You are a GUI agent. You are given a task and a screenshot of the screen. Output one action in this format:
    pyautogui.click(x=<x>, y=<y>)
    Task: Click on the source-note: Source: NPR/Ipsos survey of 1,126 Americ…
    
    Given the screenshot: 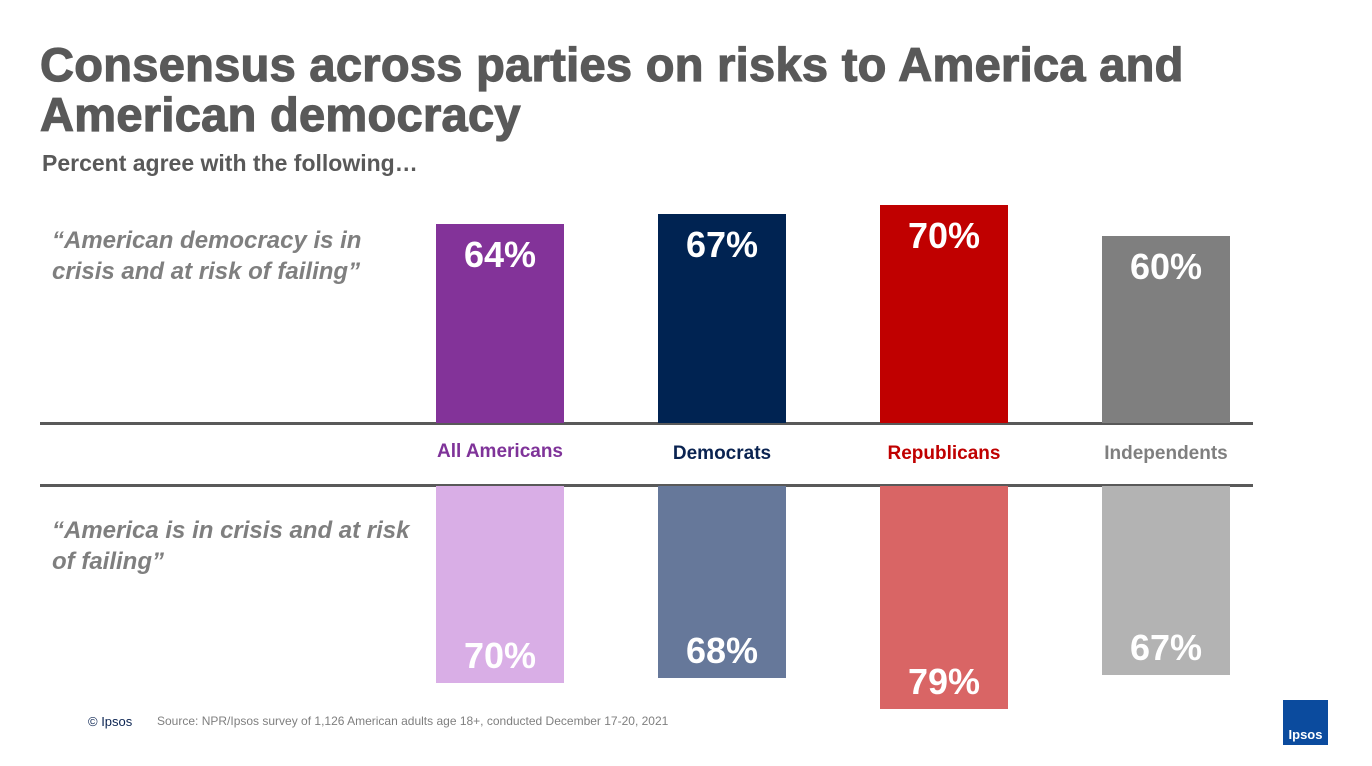 What is the action you would take?
    pyautogui.click(x=413, y=721)
    